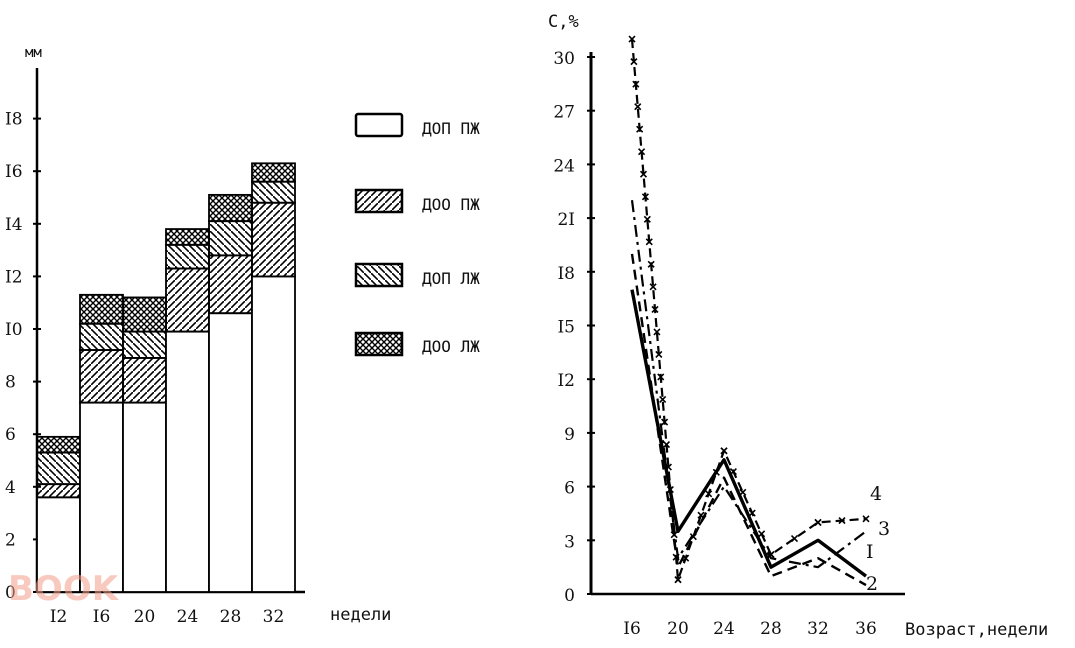 The width and height of the screenshot is (1075, 648). What do you see at coordinates (866, 629) in the screenshot?
I see `right-x-tick-label: 36` at bounding box center [866, 629].